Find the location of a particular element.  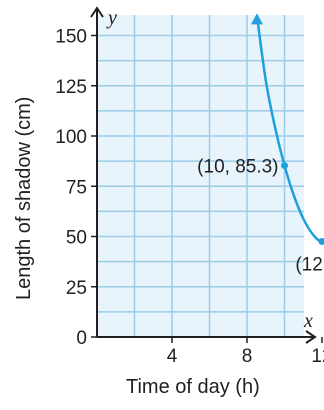

x-tick-label: 12 is located at coordinates (317, 356).